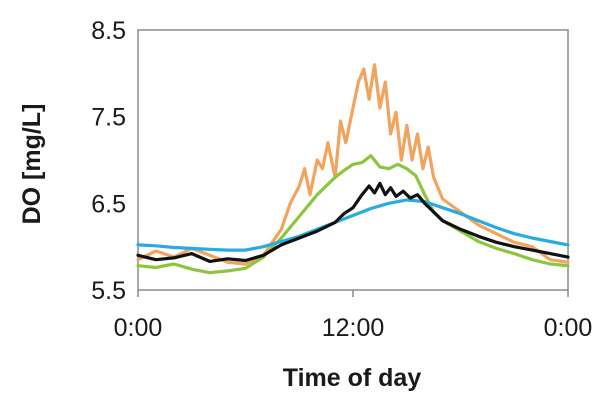 The width and height of the screenshot is (598, 394). What do you see at coordinates (108, 291) in the screenshot?
I see `y-tick-label: 5.5` at bounding box center [108, 291].